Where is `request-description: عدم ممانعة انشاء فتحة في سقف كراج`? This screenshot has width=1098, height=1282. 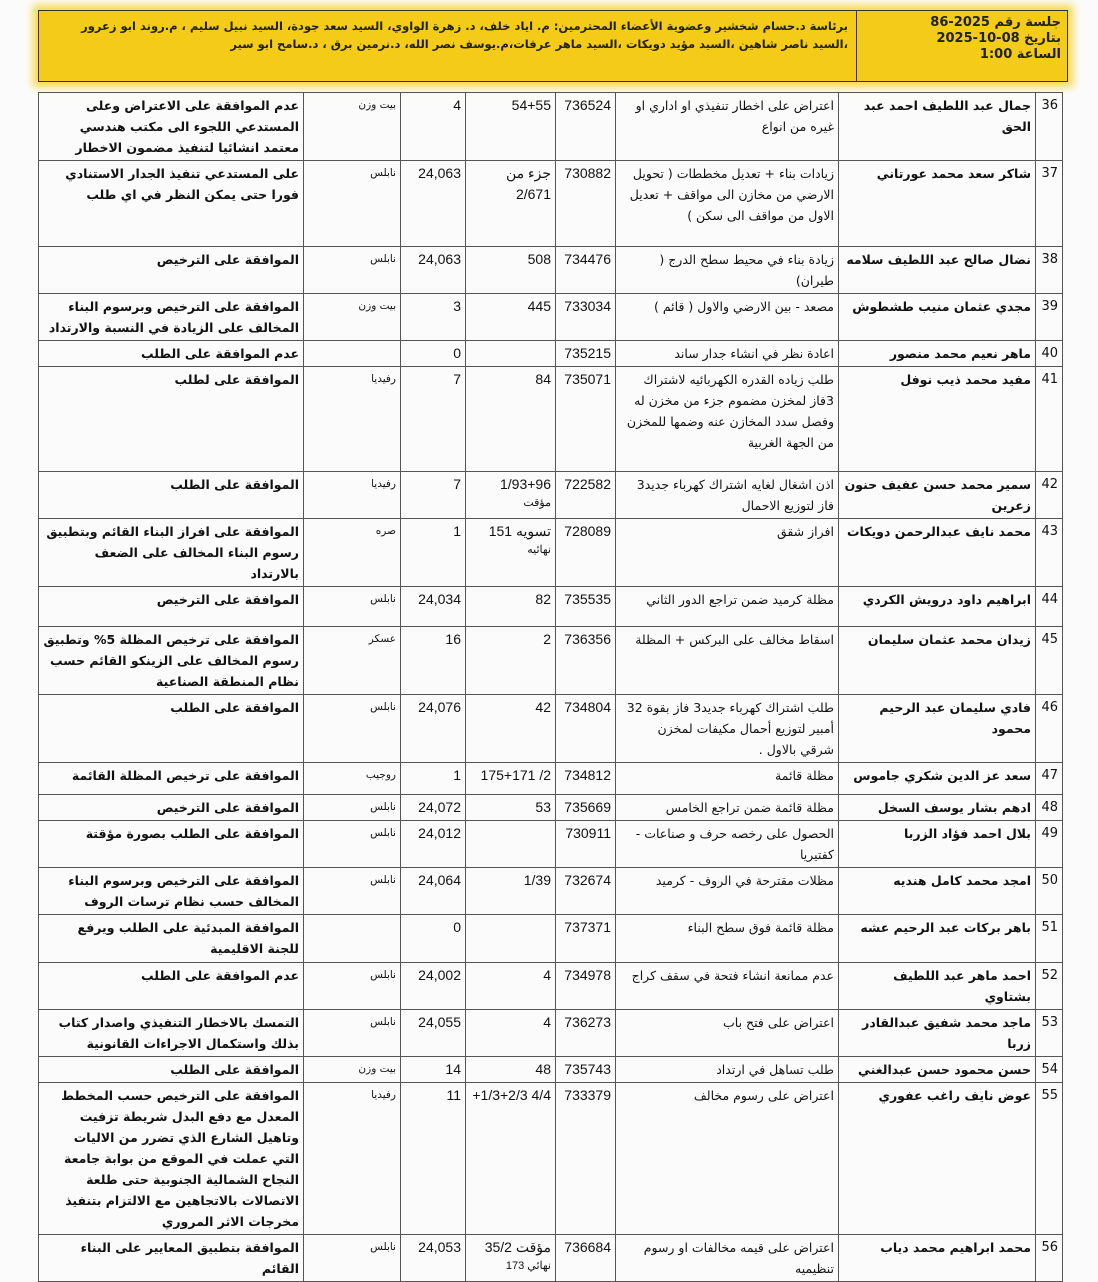
request-description: عدم ممانعة انشاء فتحة في سقف كراج is located at coordinates (727, 986).